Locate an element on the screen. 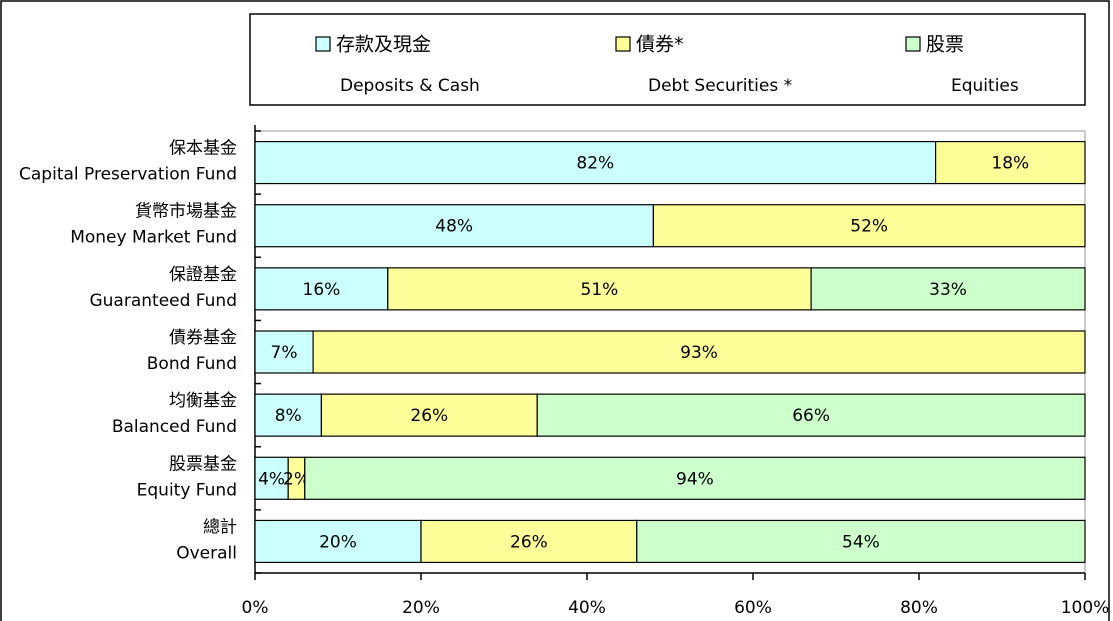  data-label: 82% is located at coordinates (595, 164).